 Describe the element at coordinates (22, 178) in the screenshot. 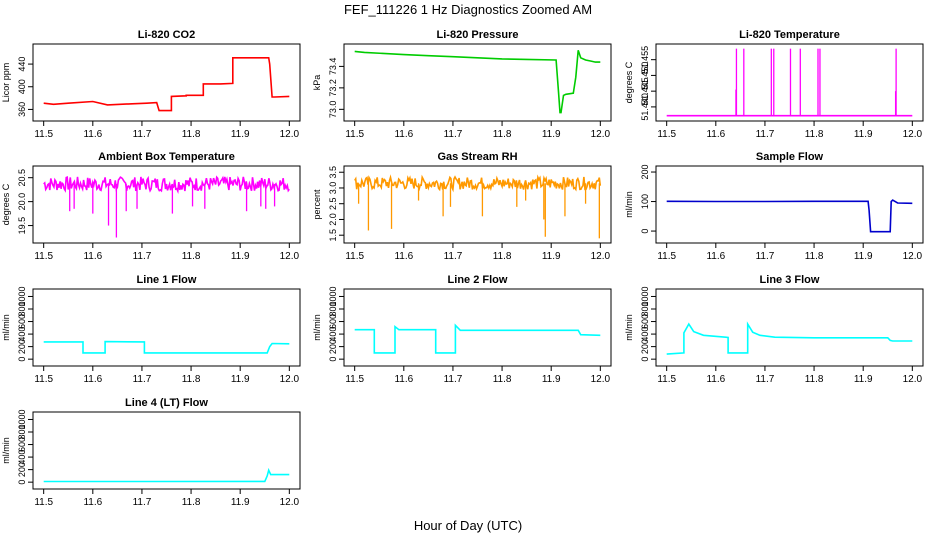

I see `y-tick-label: 20.5` at that location.